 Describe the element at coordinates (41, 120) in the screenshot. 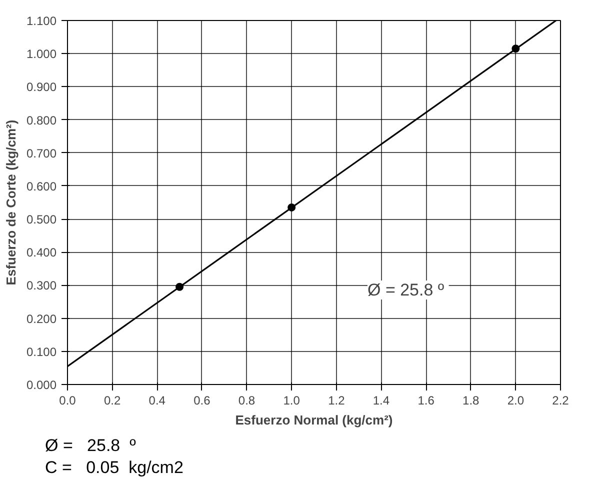

I see `y-tick-label: 0.800` at that location.